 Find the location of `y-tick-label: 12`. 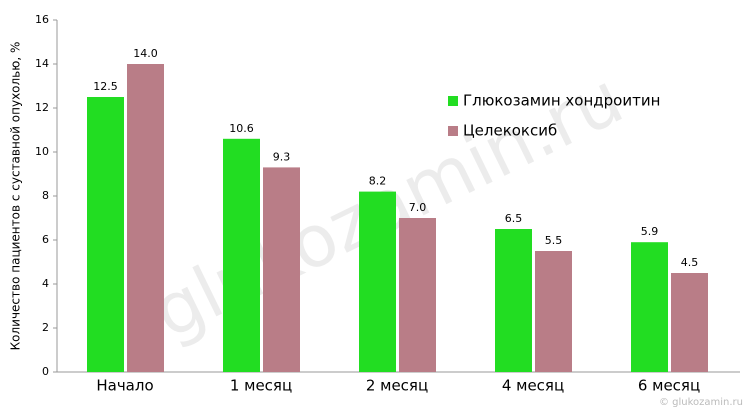

y-tick-label: 12 is located at coordinates (42, 107).